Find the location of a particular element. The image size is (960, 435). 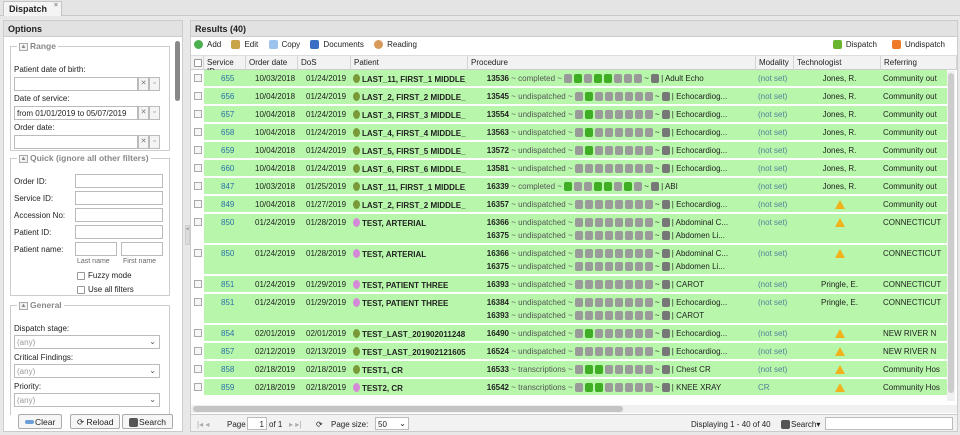

dob-input is located at coordinates (76, 84).